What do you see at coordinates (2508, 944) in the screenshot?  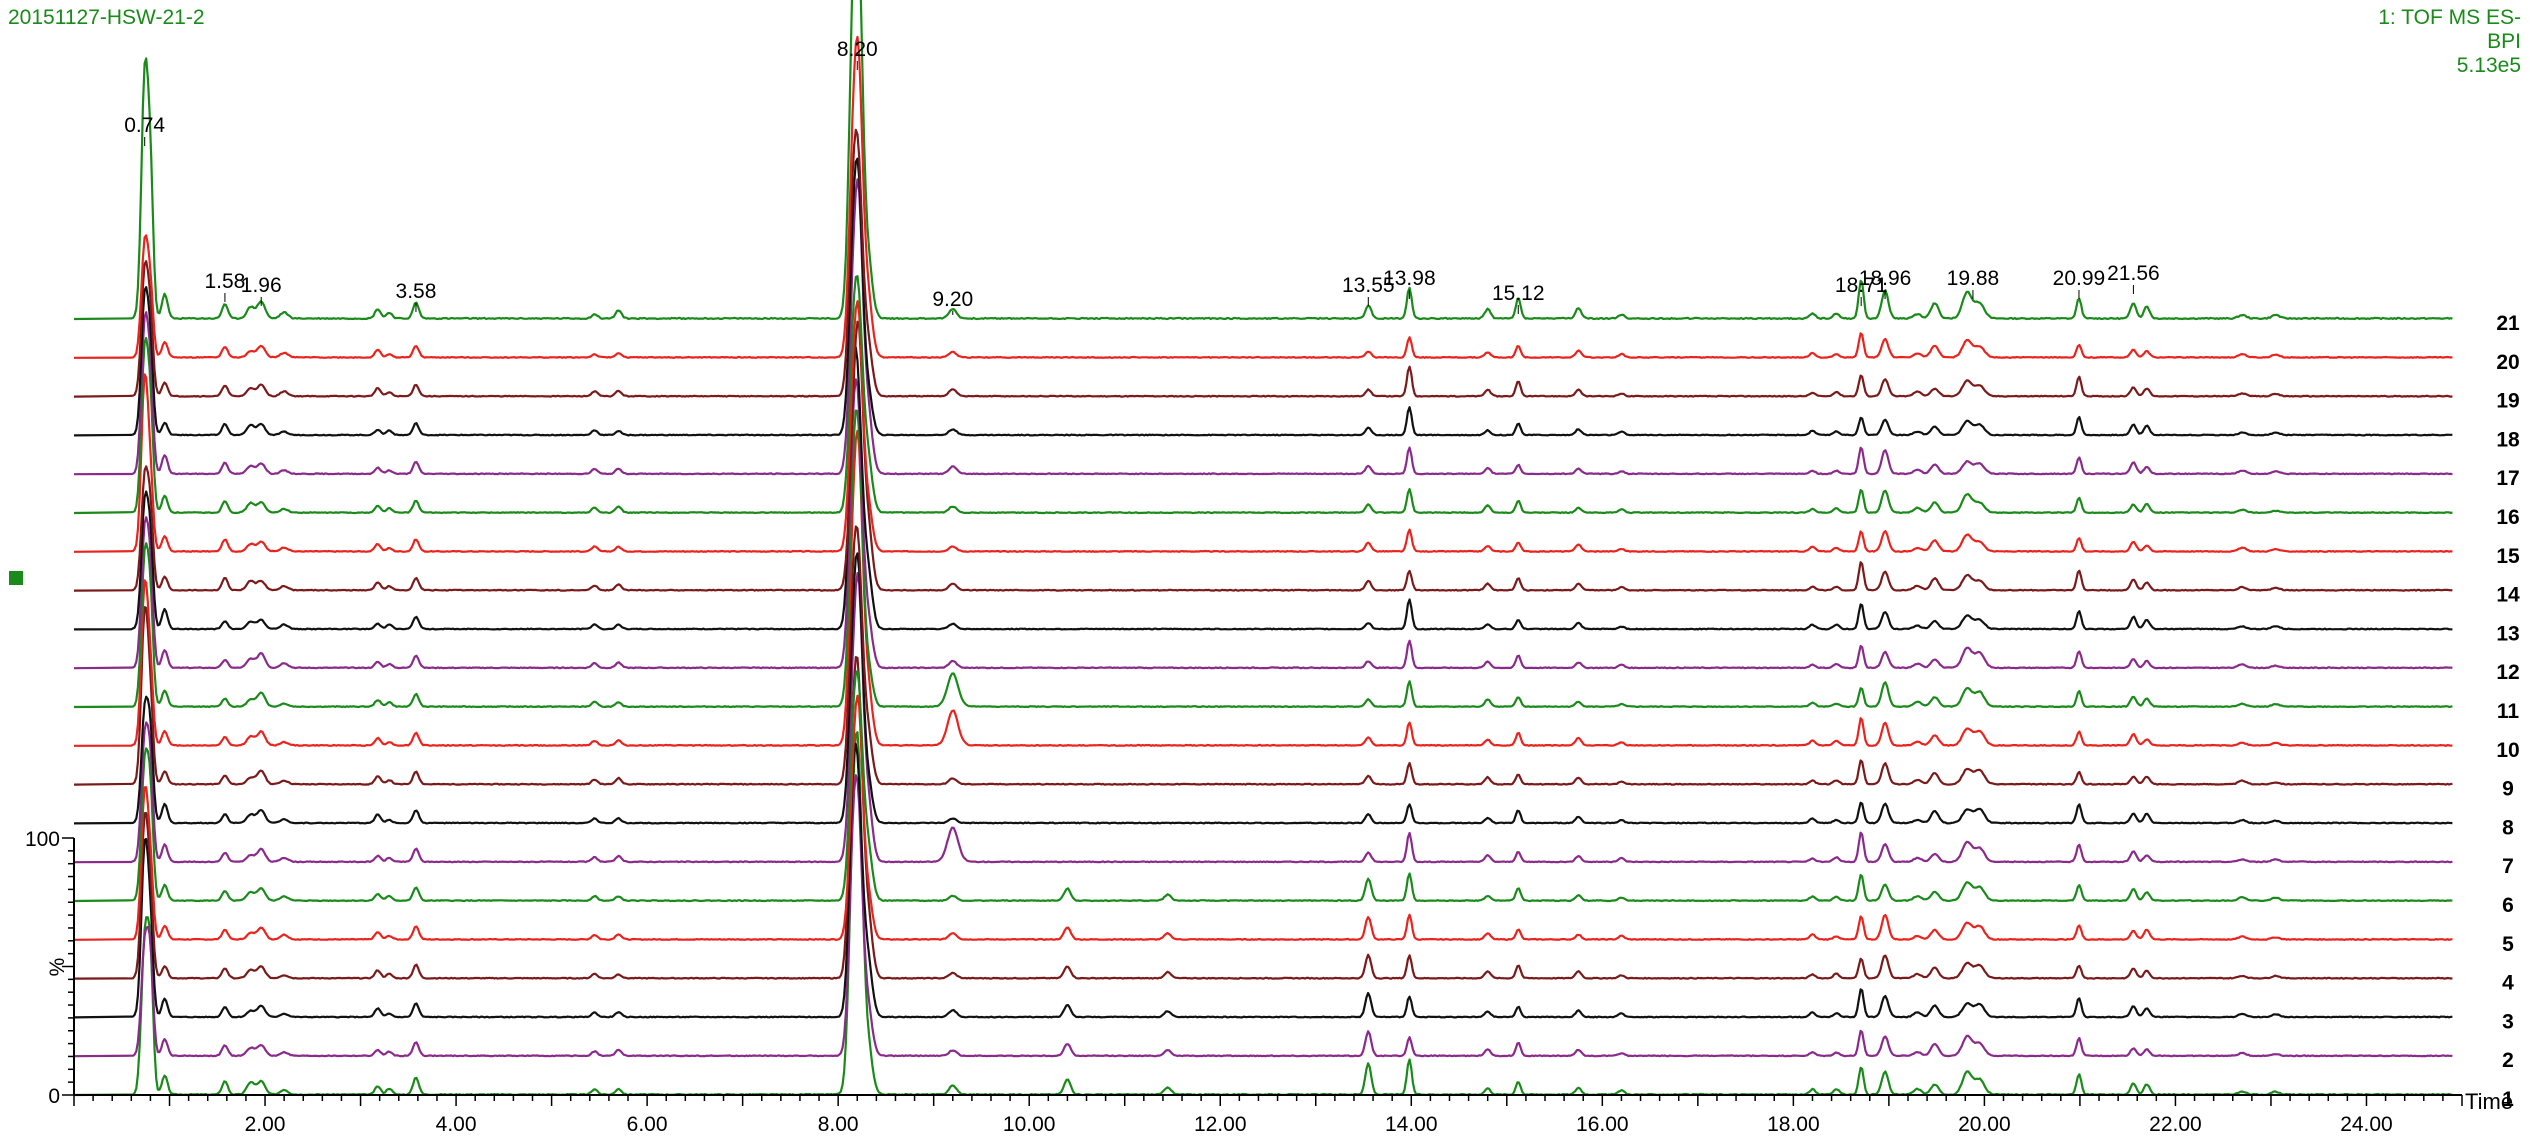 I see `series-label-5: 5` at bounding box center [2508, 944].